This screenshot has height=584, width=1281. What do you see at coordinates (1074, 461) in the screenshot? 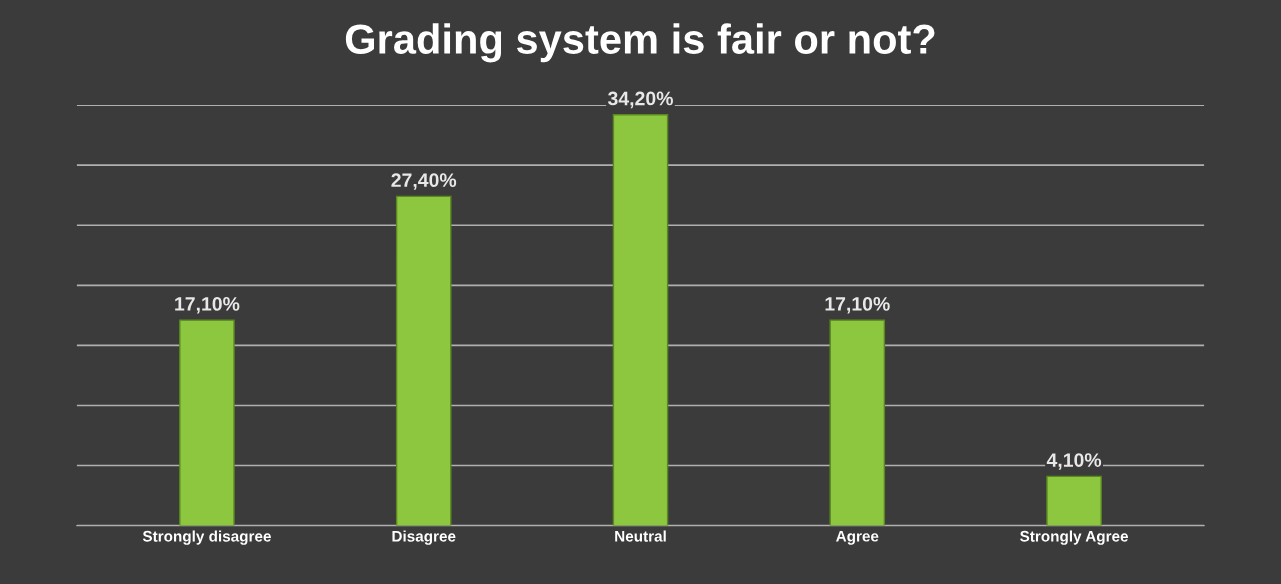
I see `data-label: 4,10%` at bounding box center [1074, 461].